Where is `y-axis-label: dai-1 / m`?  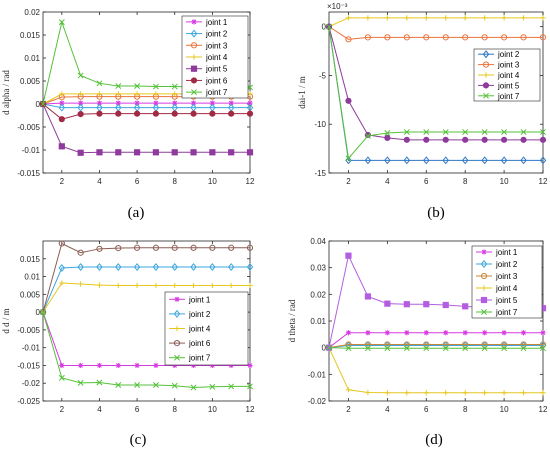
y-axis-label: dai-1 / m is located at coordinates (302, 92).